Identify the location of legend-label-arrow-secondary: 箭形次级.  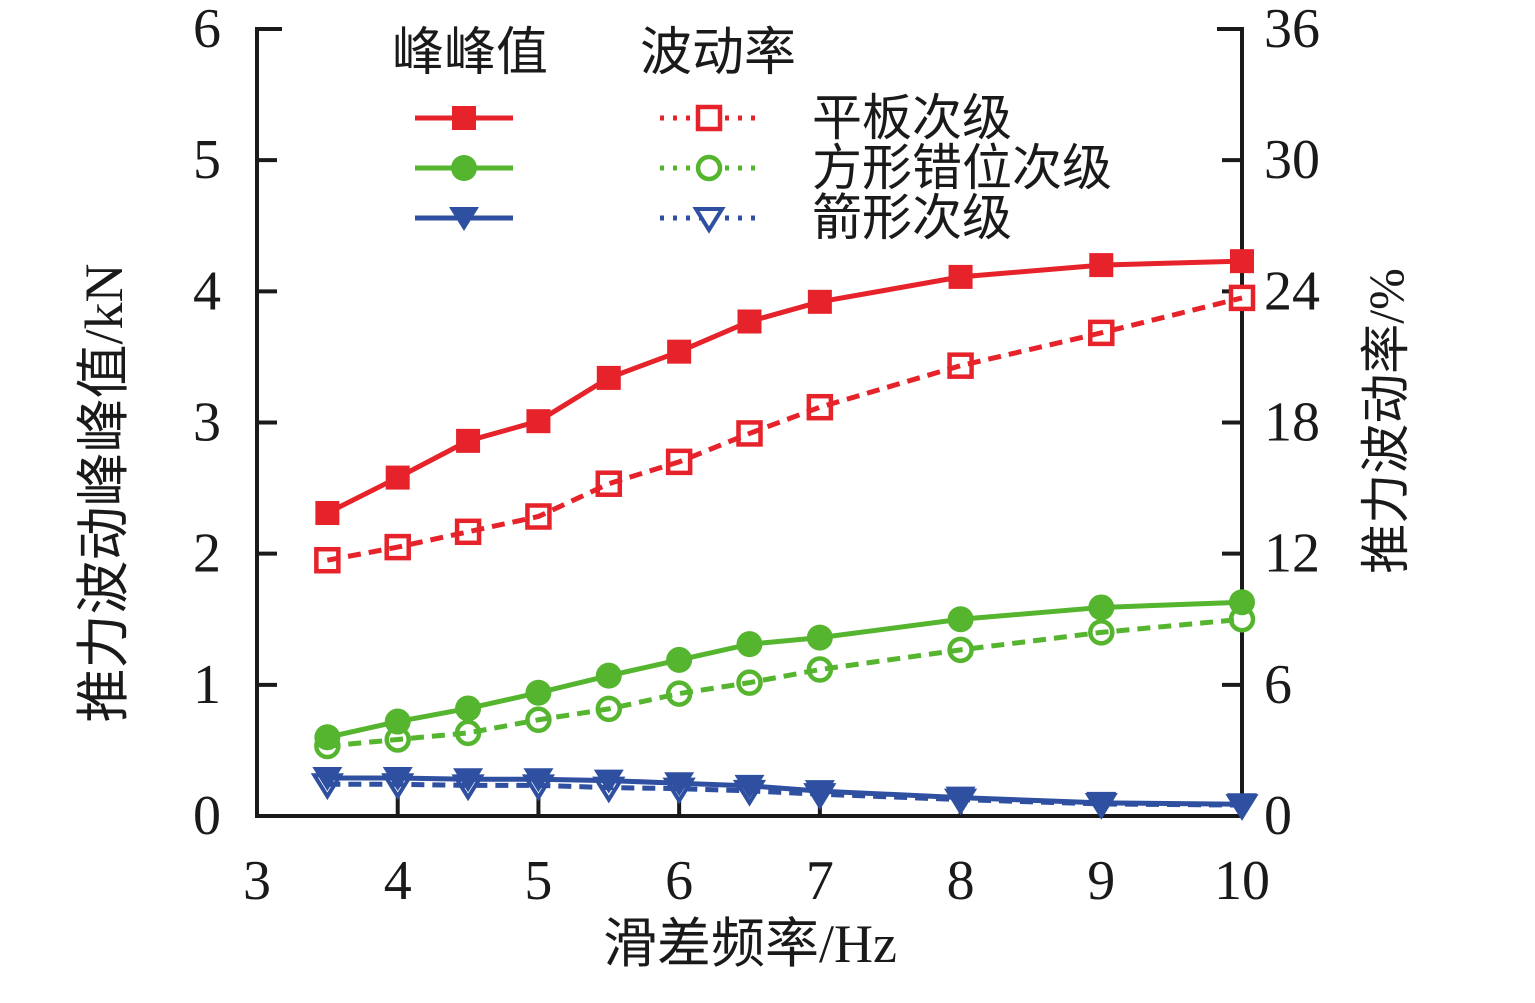
(912, 218).